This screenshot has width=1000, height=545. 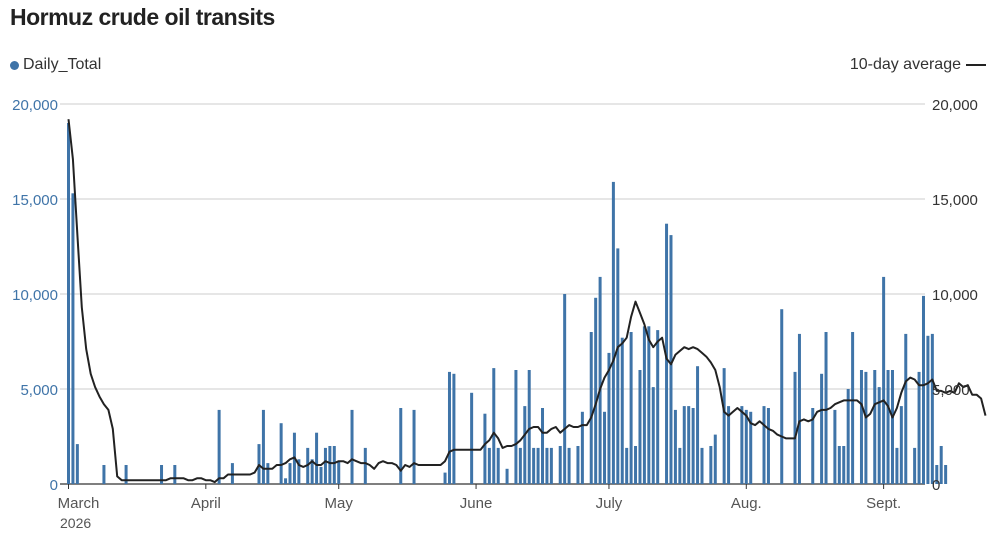 What do you see at coordinates (955, 105) in the screenshot?
I see `y-tick-label-right: 20,000` at bounding box center [955, 105].